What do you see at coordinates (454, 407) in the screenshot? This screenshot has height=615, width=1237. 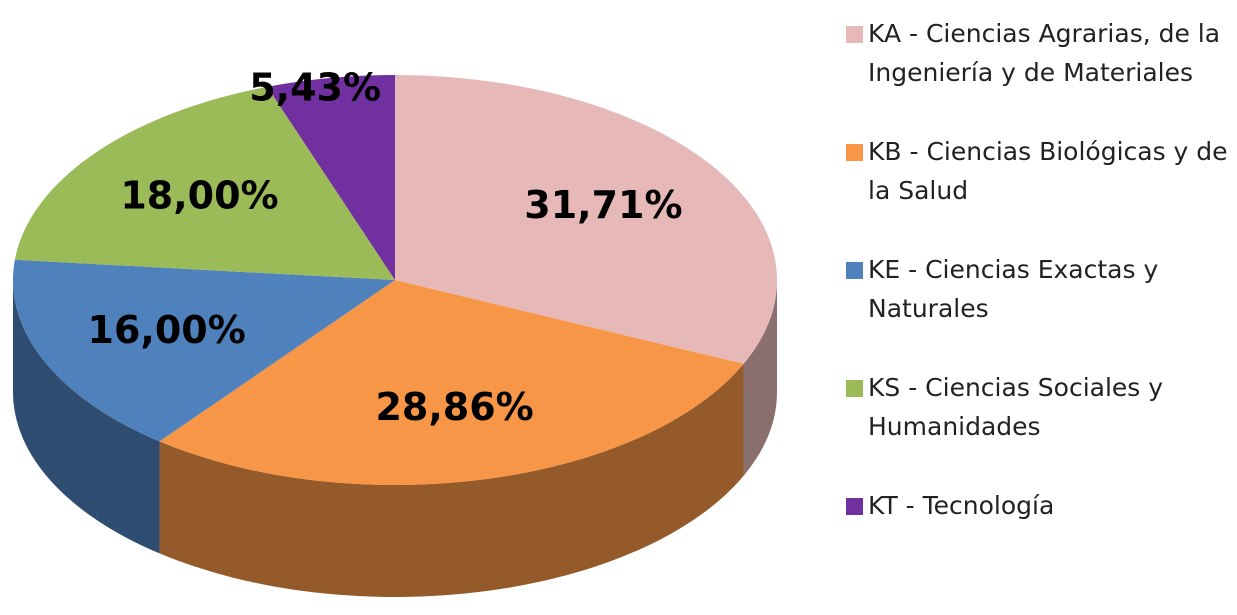 I see `data-label: 28,86%` at bounding box center [454, 407].